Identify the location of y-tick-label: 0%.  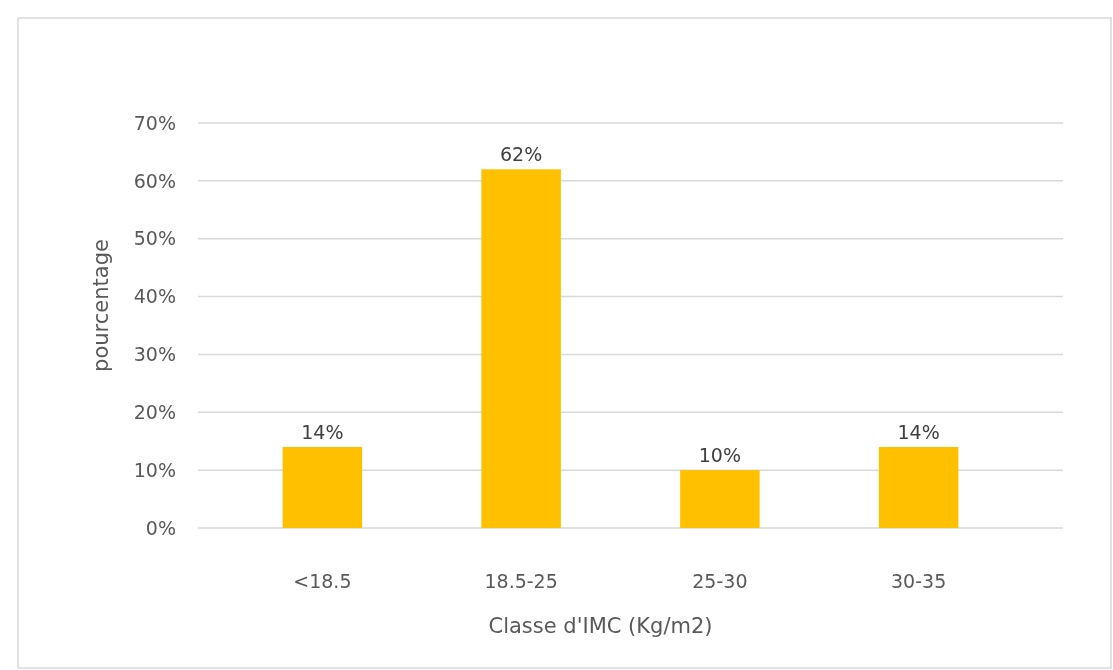
(160, 527).